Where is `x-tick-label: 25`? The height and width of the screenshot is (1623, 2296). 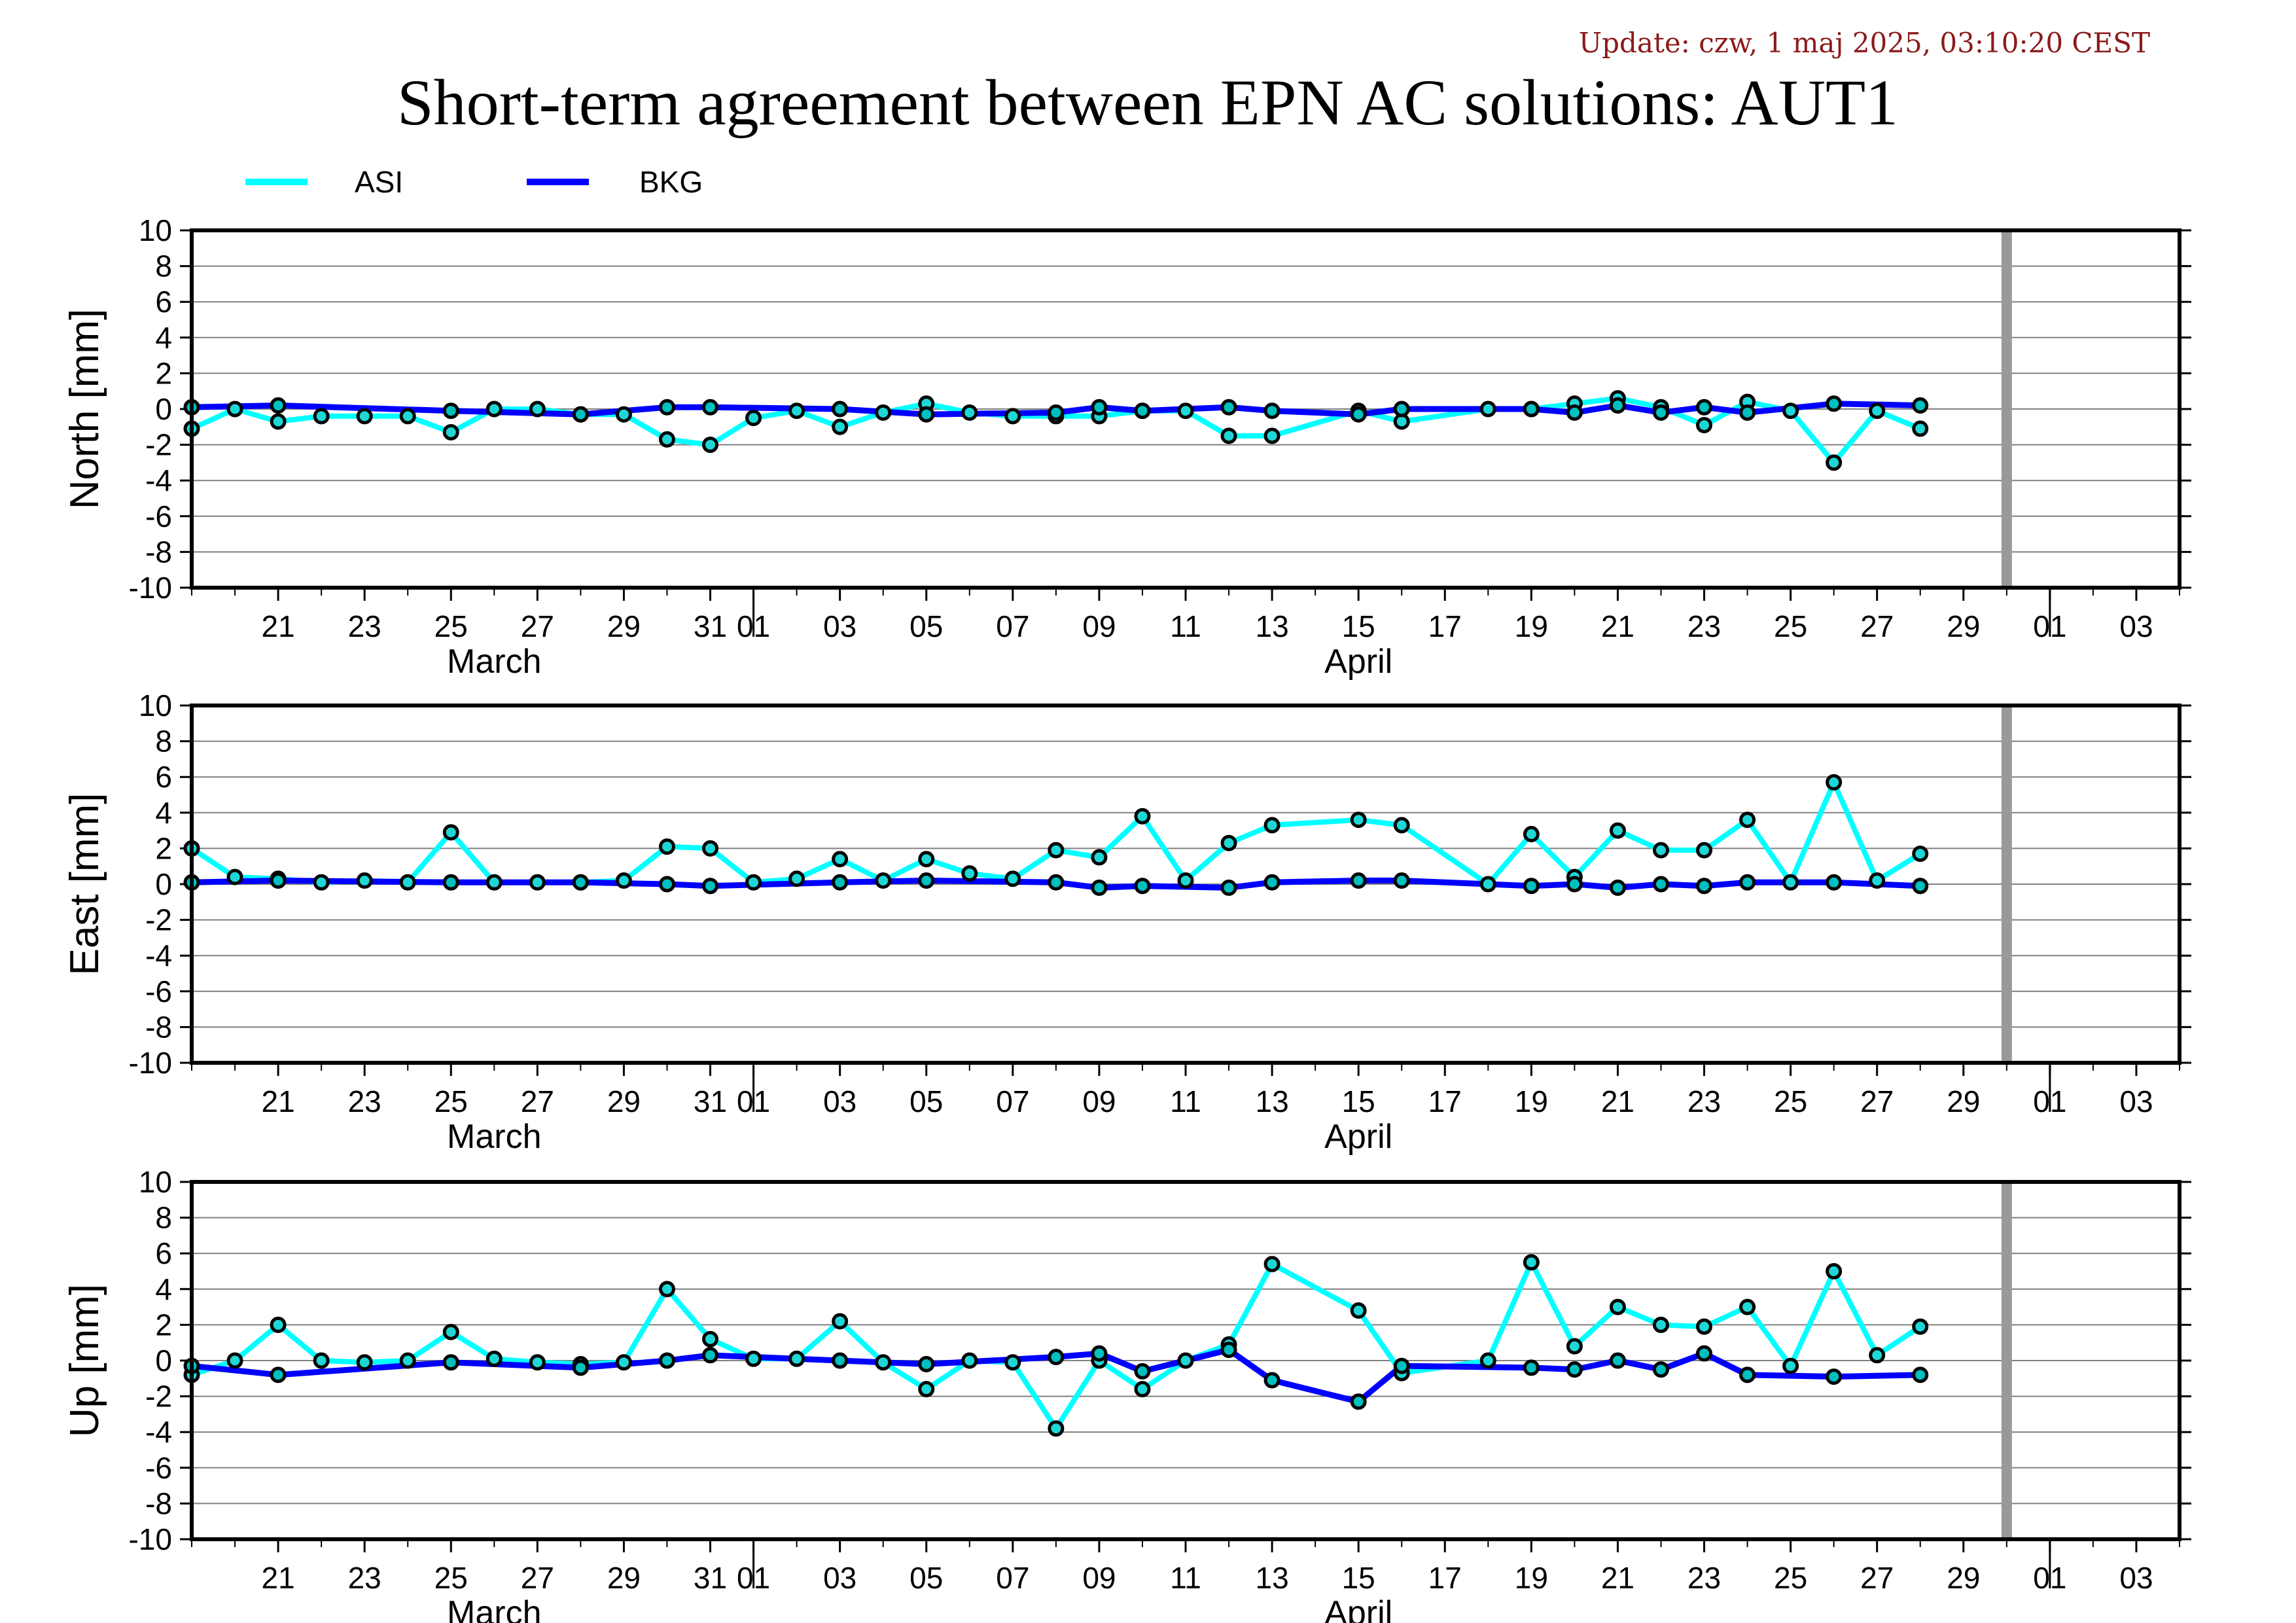 x-tick-label: 25 is located at coordinates (1790, 1101).